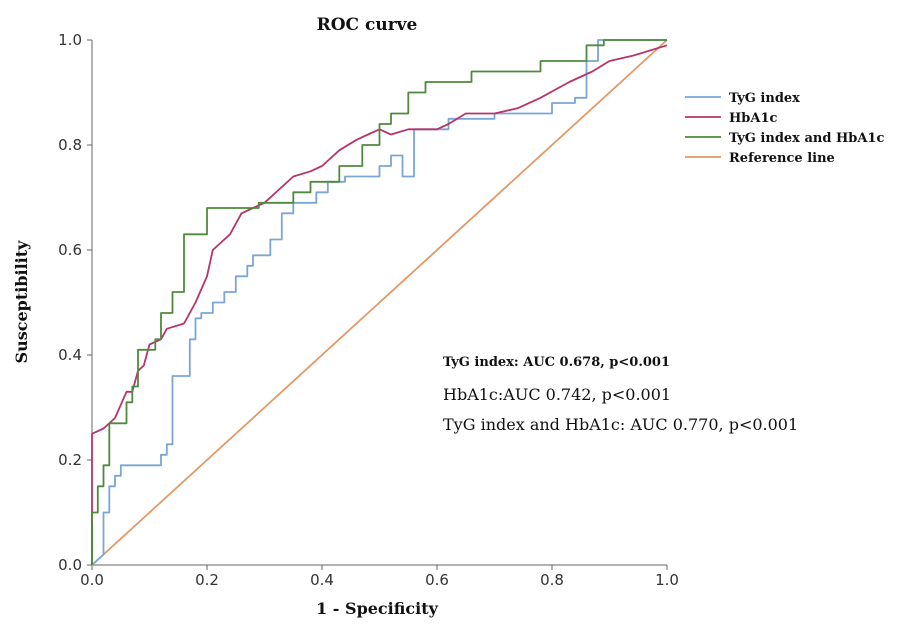 Image resolution: width=919 pixels, height=624 pixels. What do you see at coordinates (806, 138) in the screenshot?
I see `legend-label-tyg-index-and-hba1c: TyG index and HbA1c` at bounding box center [806, 138].